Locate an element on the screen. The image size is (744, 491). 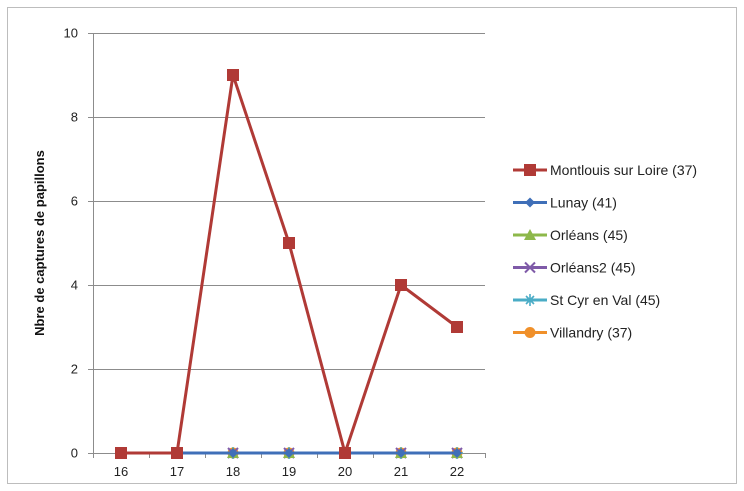
legend-item: Villandry (37) is located at coordinates (572, 333).